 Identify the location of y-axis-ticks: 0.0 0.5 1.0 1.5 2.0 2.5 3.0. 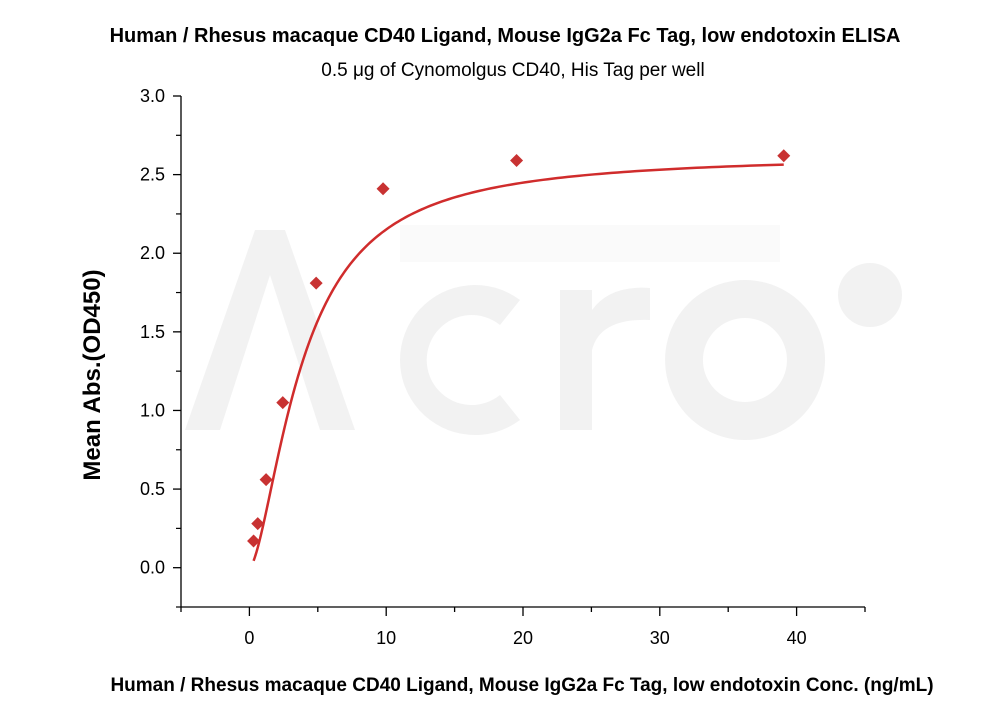
(160, 347).